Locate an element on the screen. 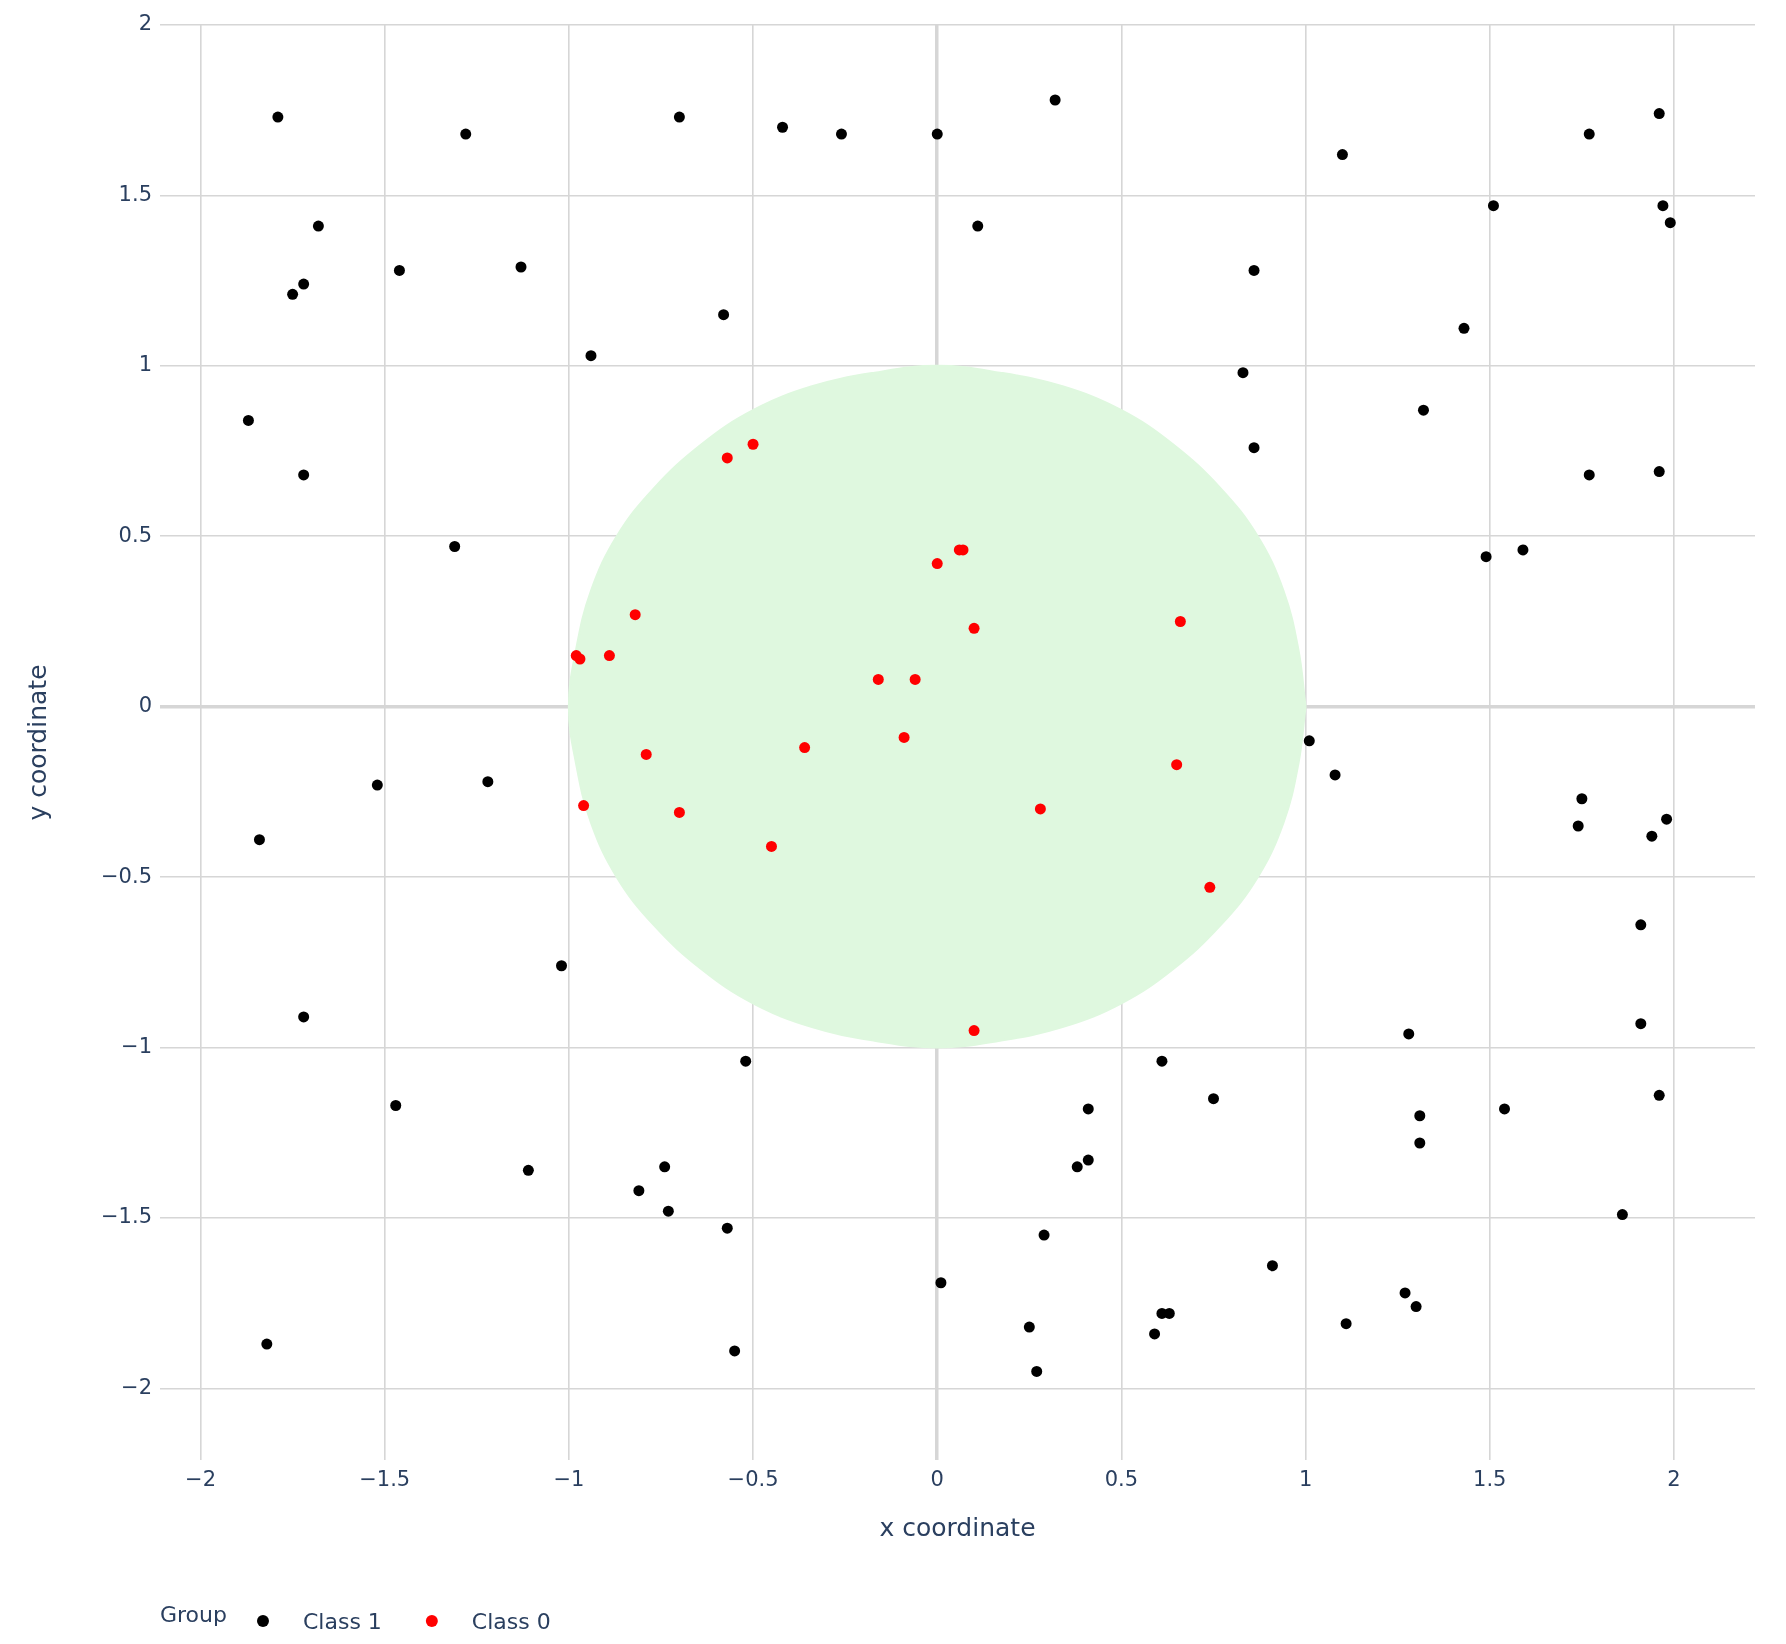 This screenshot has width=1786, height=1644. x-tick-label: 1 is located at coordinates (1305, 1479).